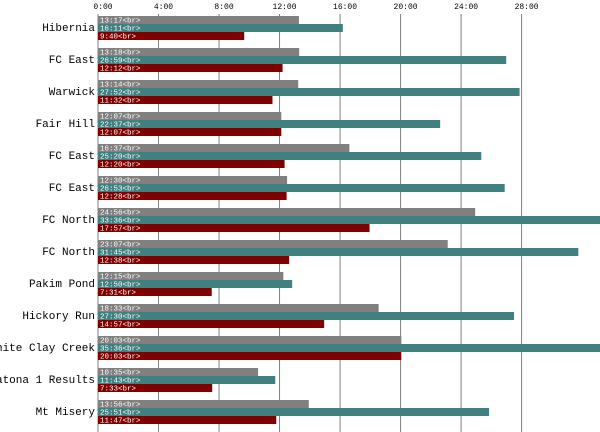 This screenshot has width=600, height=432. What do you see at coordinates (120, 213) in the screenshot?
I see `value-label: 24:56<br>` at bounding box center [120, 213].